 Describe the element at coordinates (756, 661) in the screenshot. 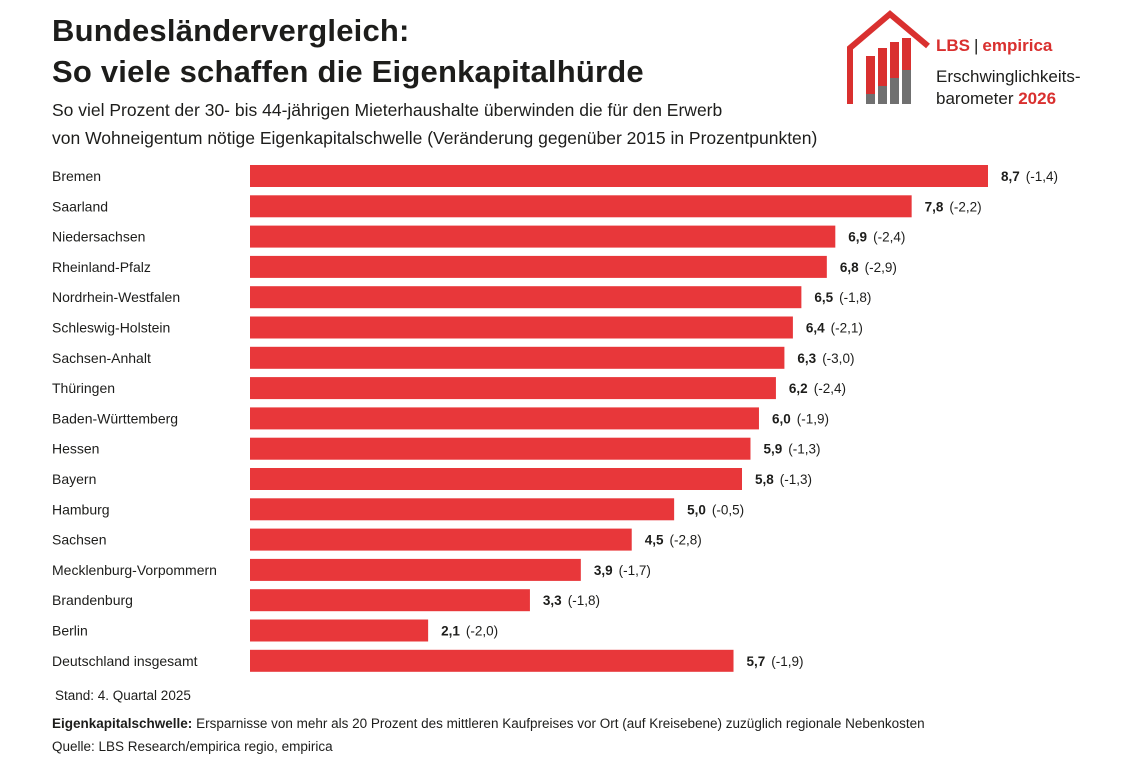

I see `value-label-main: 5,7` at that location.